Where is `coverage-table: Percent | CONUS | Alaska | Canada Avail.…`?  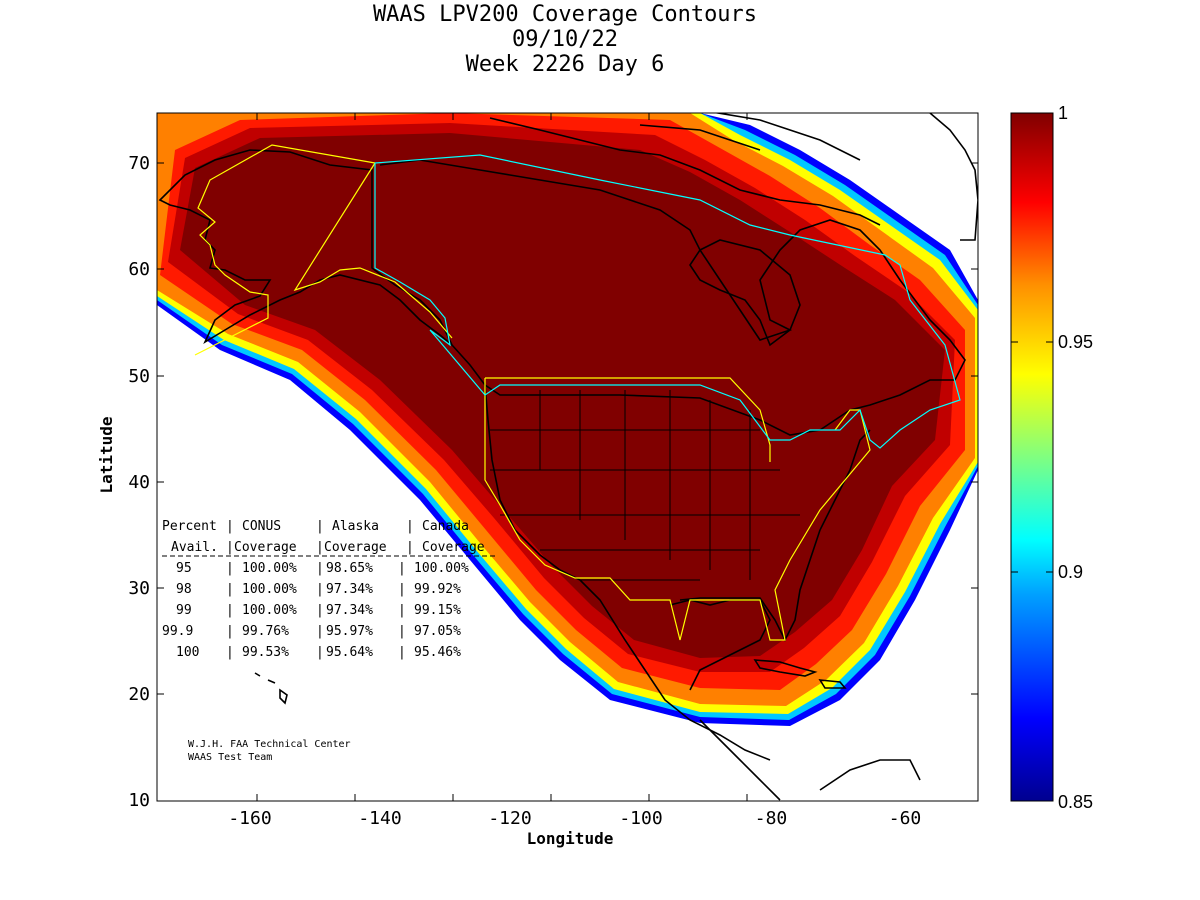 coverage-table: Percent | CONUS | Alaska | Canada Avail.… is located at coordinates (328, 589).